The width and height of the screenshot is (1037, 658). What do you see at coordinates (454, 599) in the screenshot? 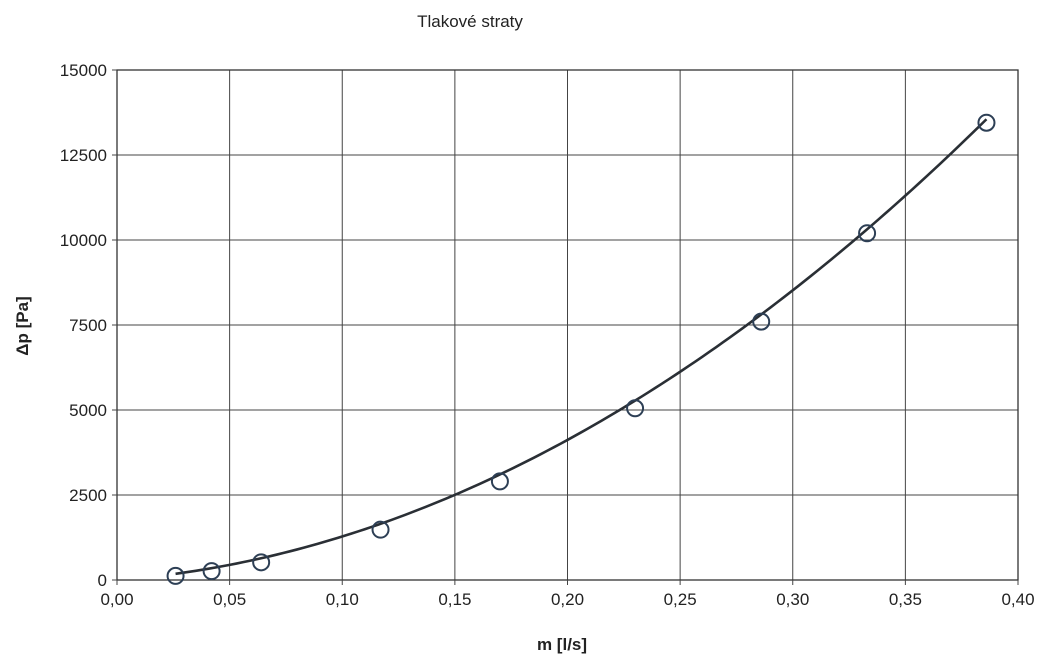
I see `x-tick-label: 0,15` at bounding box center [454, 599].